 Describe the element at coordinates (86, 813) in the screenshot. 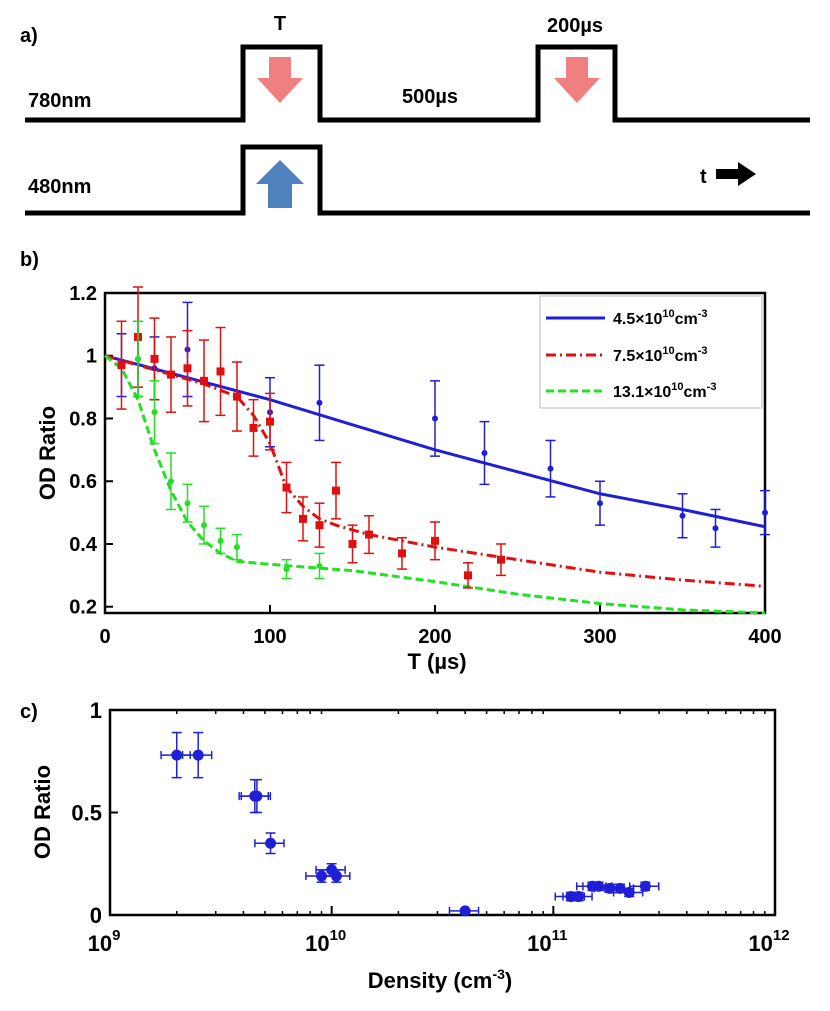

I see `y-tick-label: 0.5` at that location.